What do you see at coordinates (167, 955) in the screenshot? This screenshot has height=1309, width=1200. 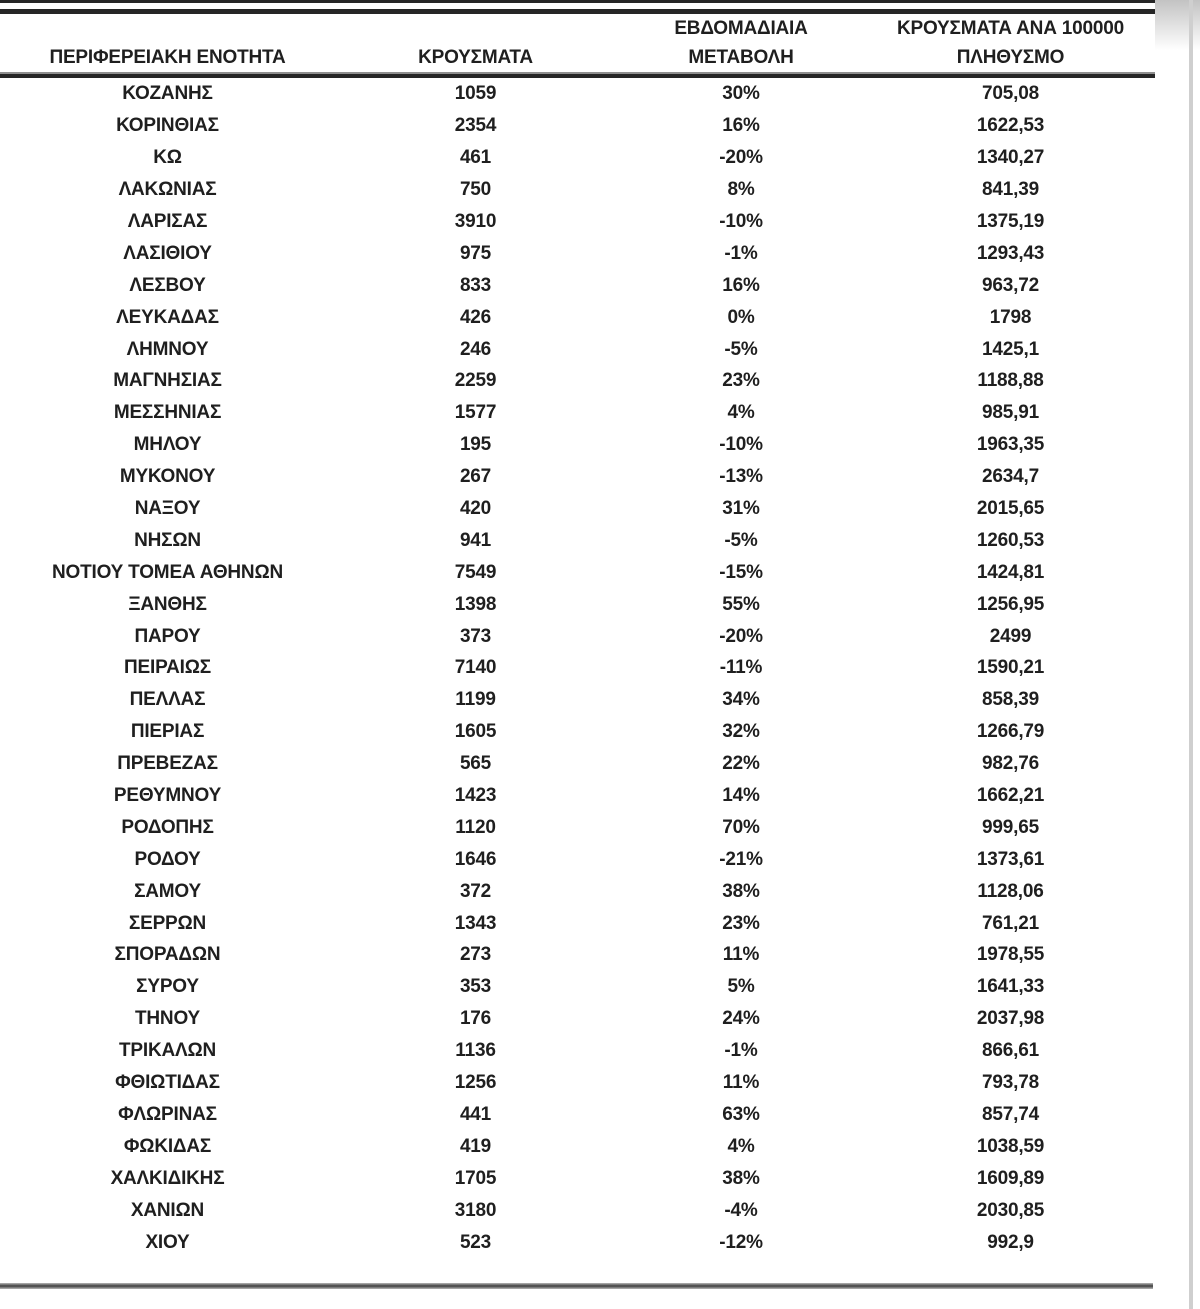 I see `region-cell: ΣΠΟΡΑΔΩΝ` at bounding box center [167, 955].